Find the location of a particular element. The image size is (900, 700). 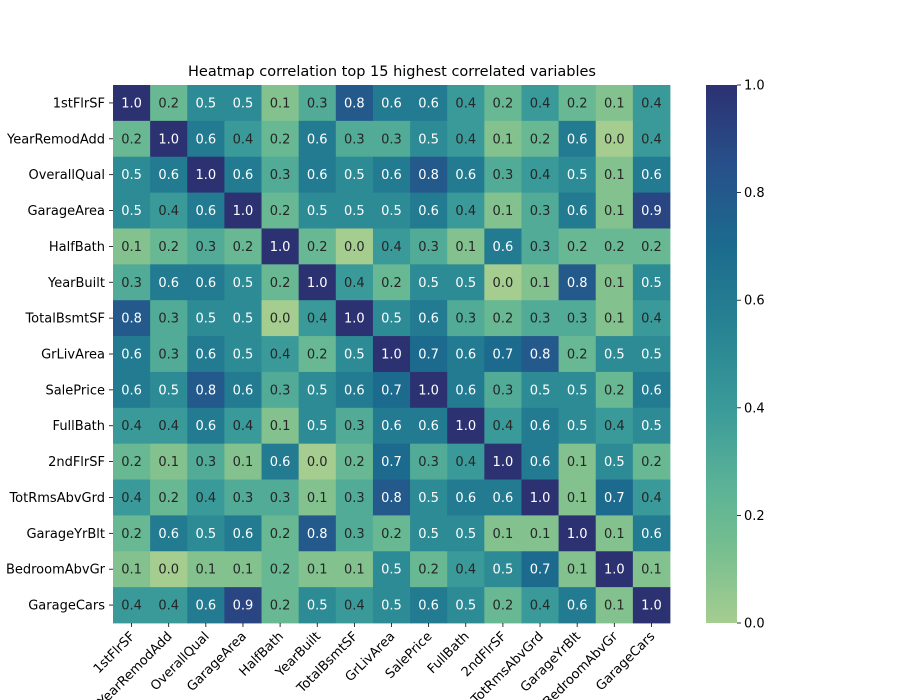

y-tick-label: SalePrice is located at coordinates (75, 390).